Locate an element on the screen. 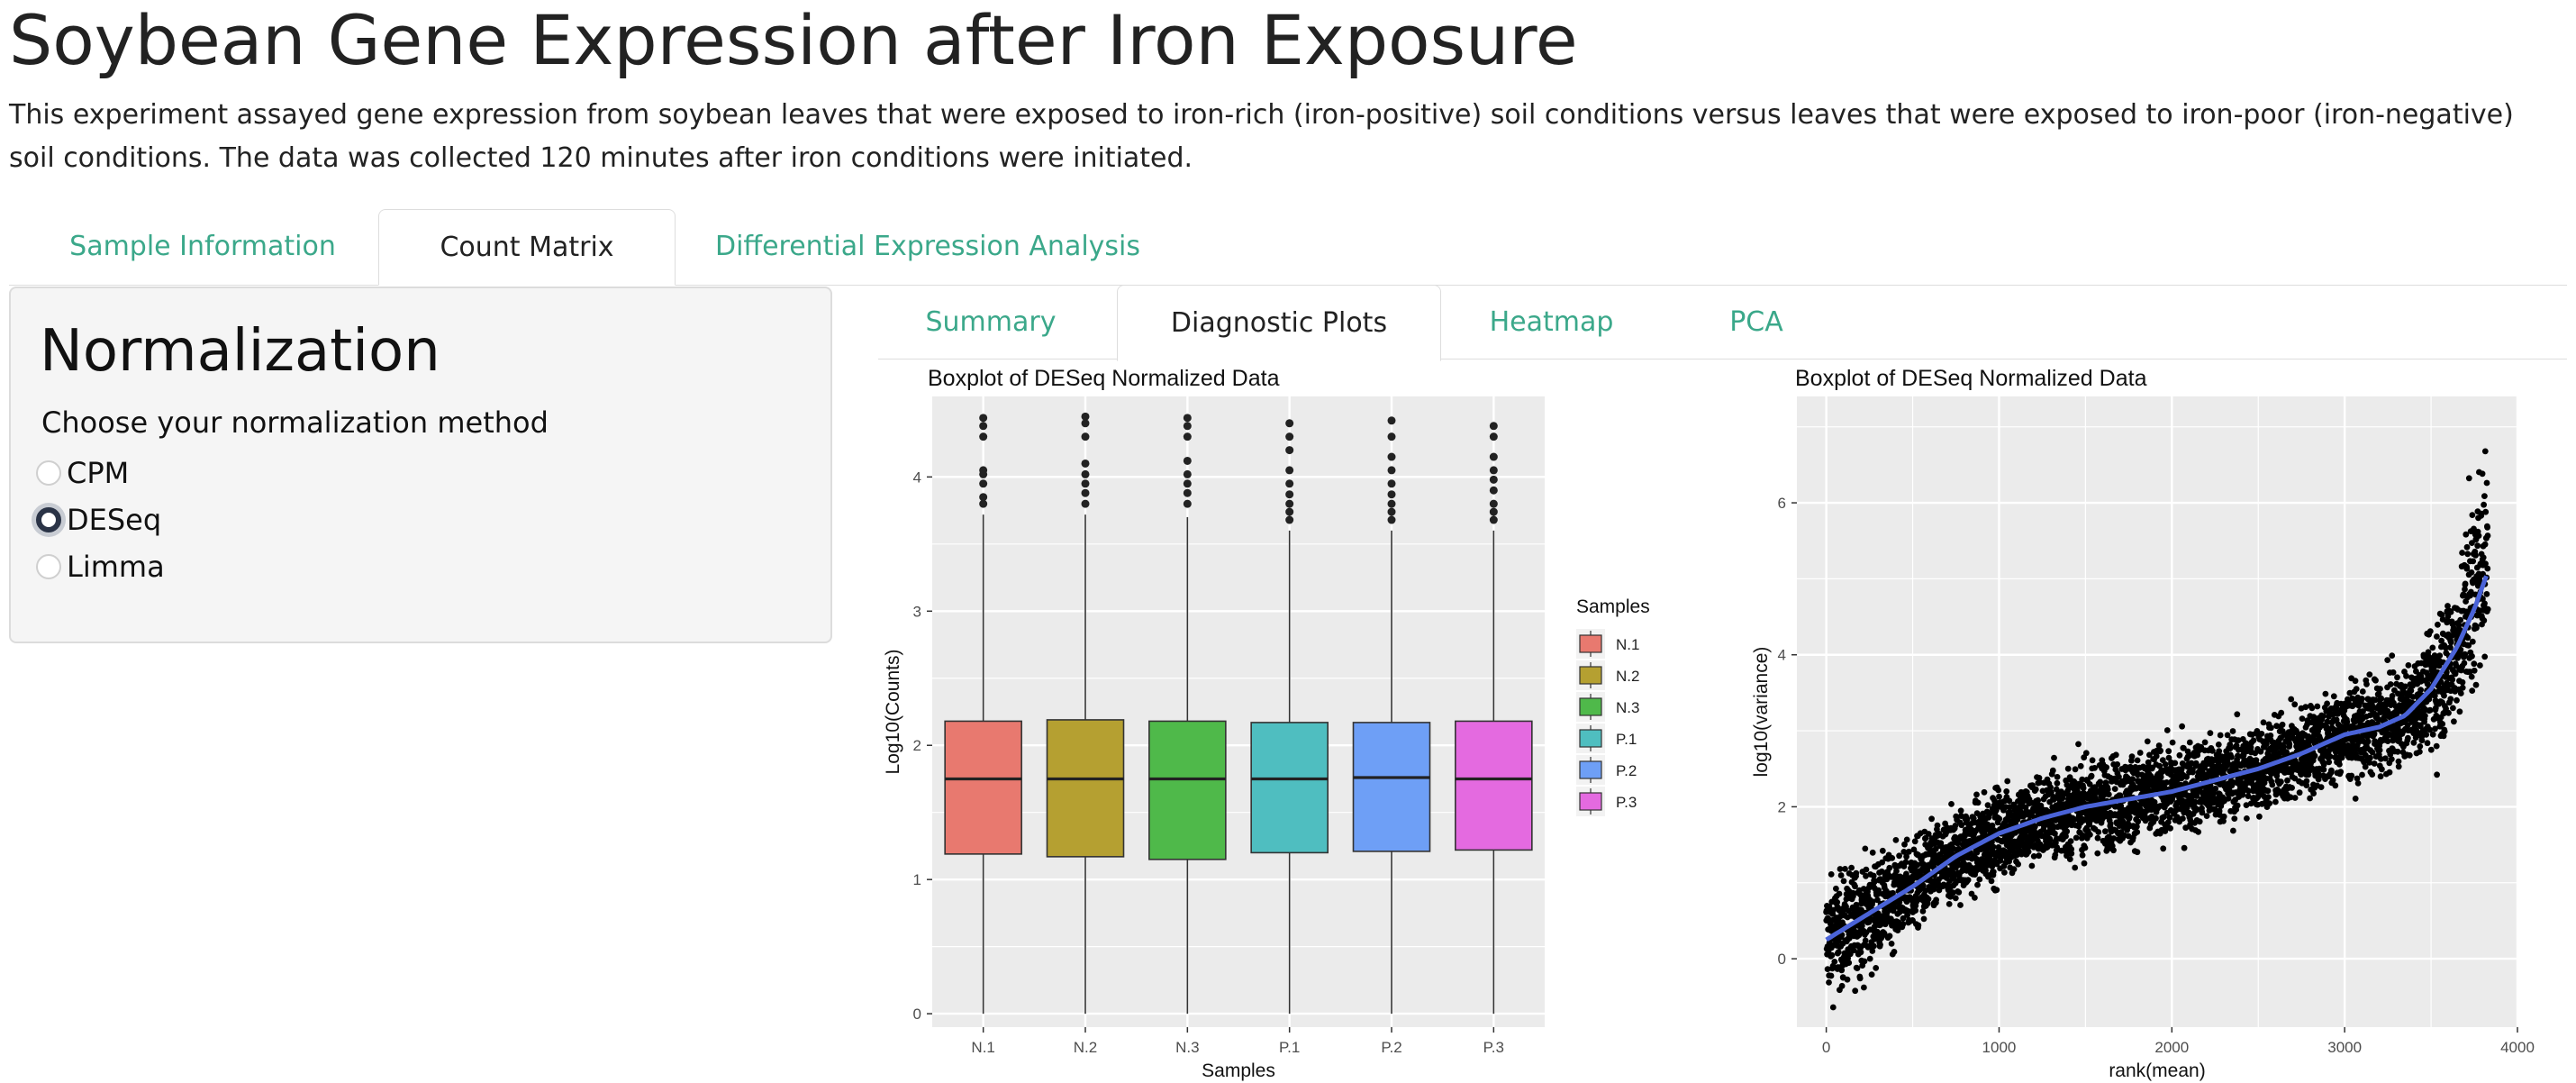 This screenshot has height=1083, width=2576. tab-count-matrix: Count Matrix is located at coordinates (527, 248).